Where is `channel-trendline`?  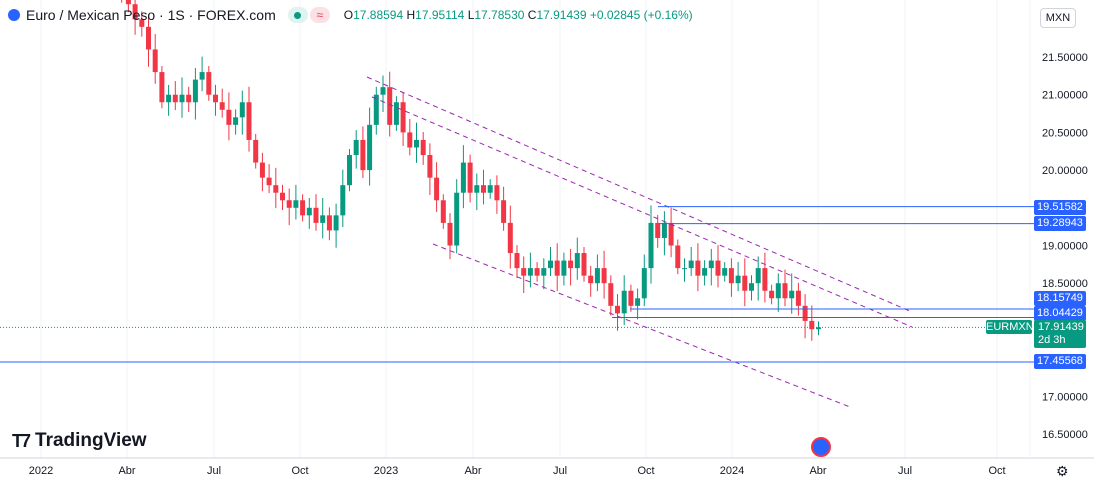 channel-trendline is located at coordinates (641, 325).